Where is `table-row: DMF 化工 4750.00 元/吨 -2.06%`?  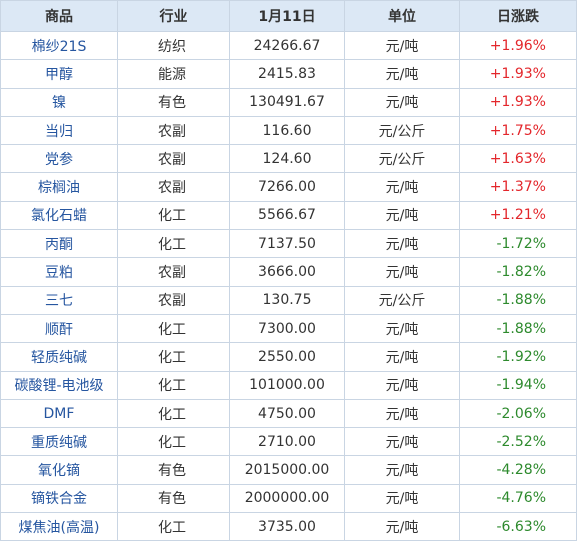
table-row: DMF 化工 4750.00 元/吨 -2.06% is located at coordinates (288, 413).